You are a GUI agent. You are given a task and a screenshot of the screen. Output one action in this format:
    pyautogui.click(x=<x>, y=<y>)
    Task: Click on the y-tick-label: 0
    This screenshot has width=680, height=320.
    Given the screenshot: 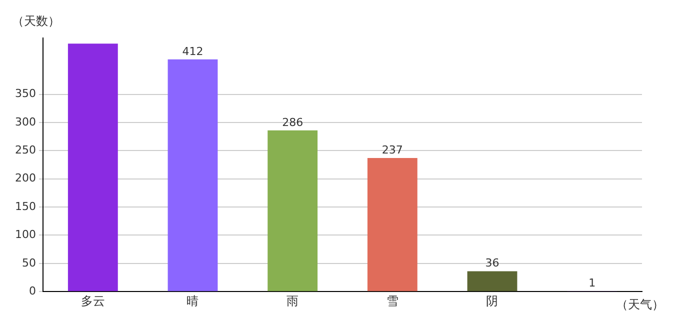 What is the action you would take?
    pyautogui.click(x=32, y=291)
    